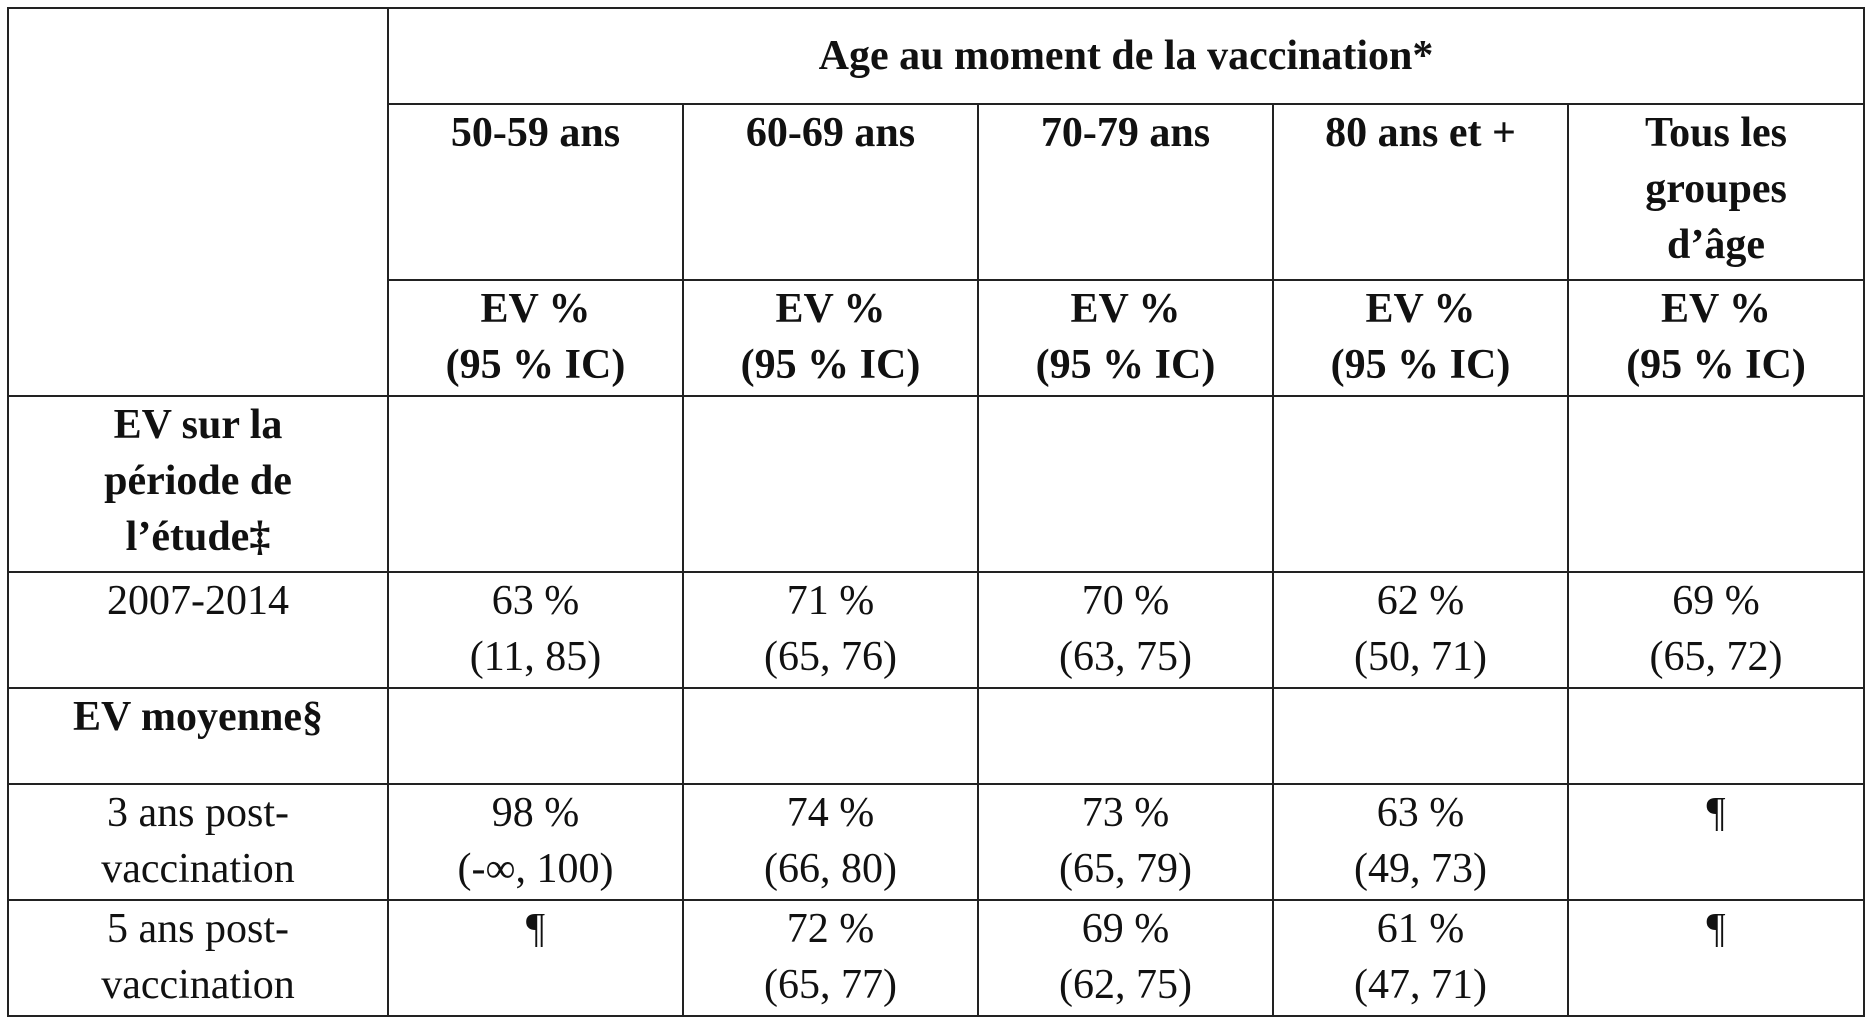 This screenshot has height=1018, width=1870. Describe the element at coordinates (535, 813) in the screenshot. I see `ev-percent: 98 %` at that location.